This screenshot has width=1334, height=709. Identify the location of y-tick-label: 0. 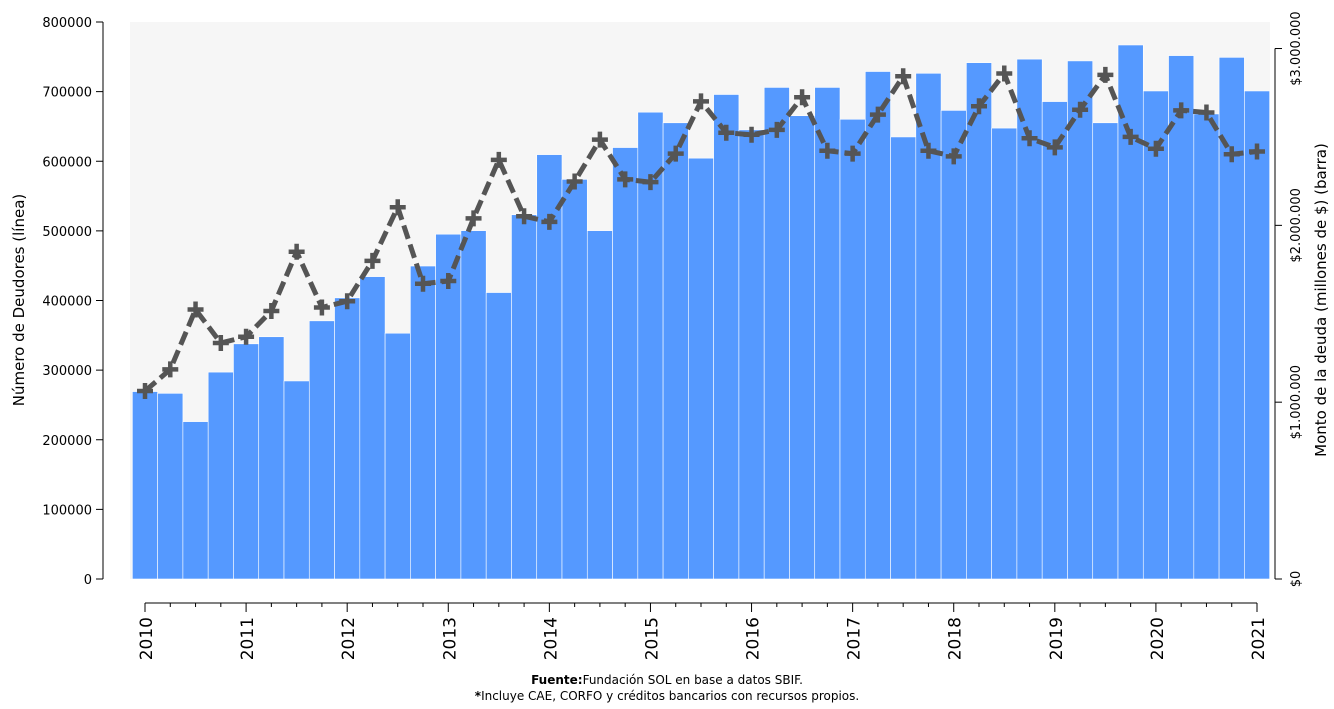
(88, 580).